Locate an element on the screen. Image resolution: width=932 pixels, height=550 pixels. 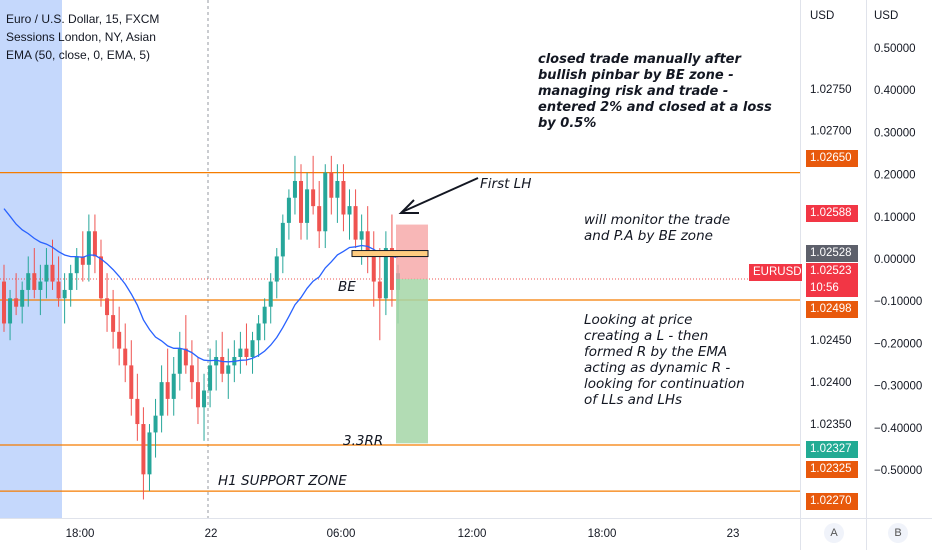
price-tag-1-02325: 1.02325 is located at coordinates (832, 469).